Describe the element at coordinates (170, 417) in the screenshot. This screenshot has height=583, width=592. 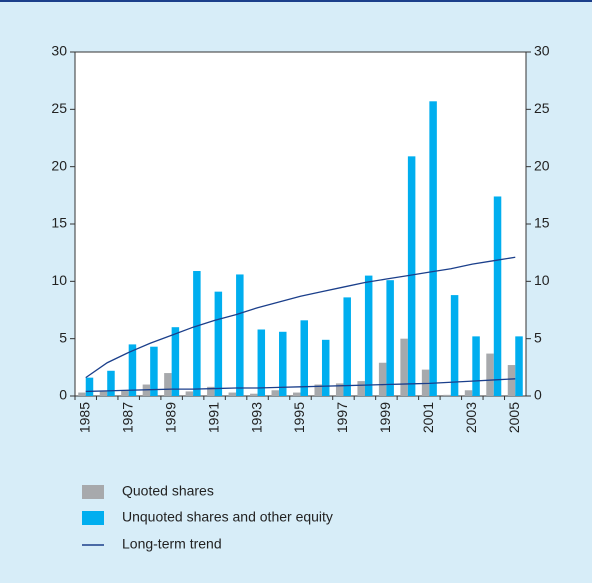
I see `x-tick-label: 1989` at that location.